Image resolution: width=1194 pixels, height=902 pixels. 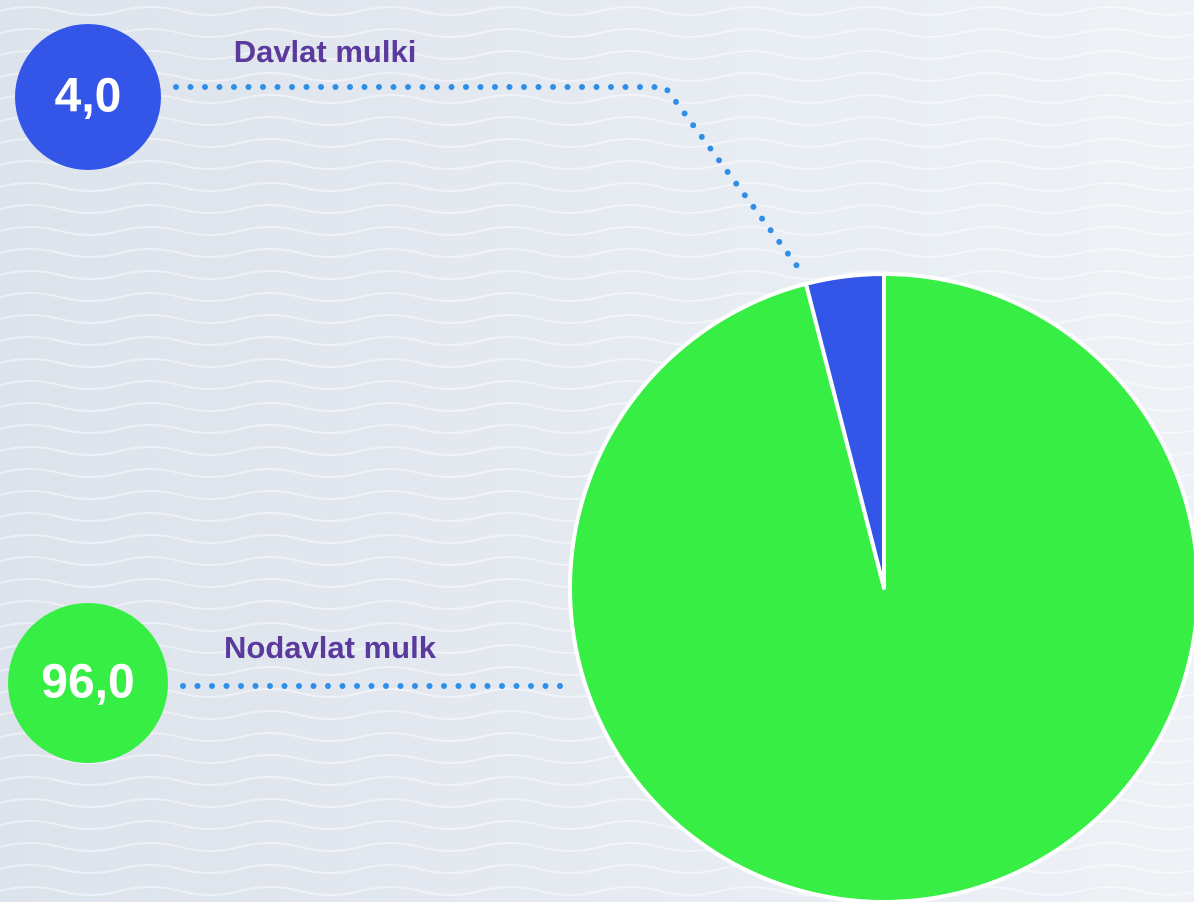 I want to click on value-label: 4,0, so click(x=88, y=96).